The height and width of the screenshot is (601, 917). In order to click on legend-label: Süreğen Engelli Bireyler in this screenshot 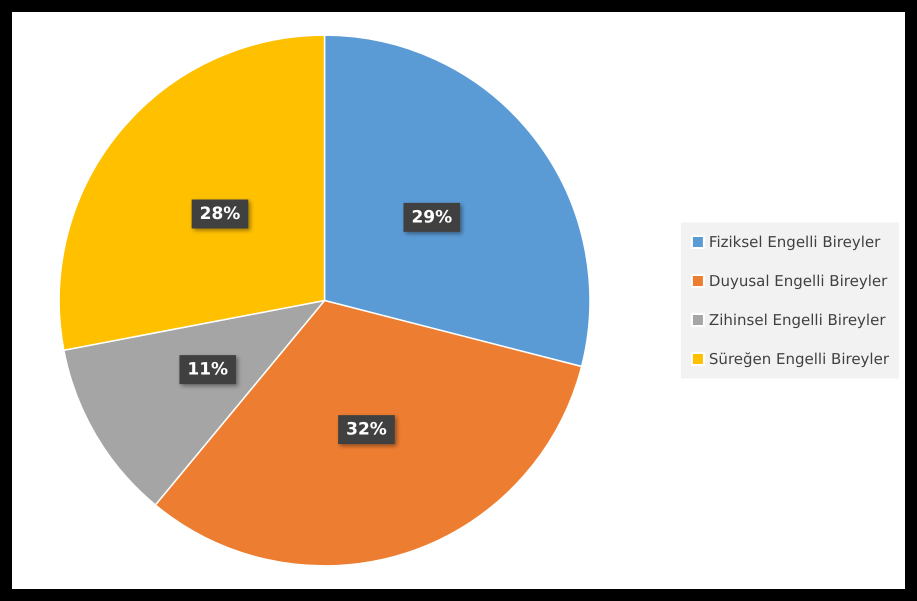, I will do `click(799, 359)`.